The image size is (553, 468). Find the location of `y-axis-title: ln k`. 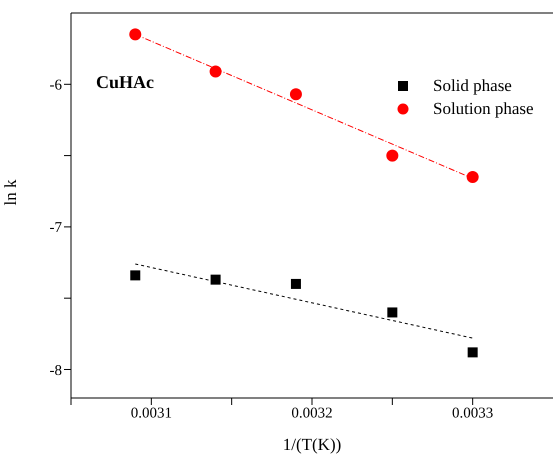

y-axis-title: ln k is located at coordinates (10, 192).